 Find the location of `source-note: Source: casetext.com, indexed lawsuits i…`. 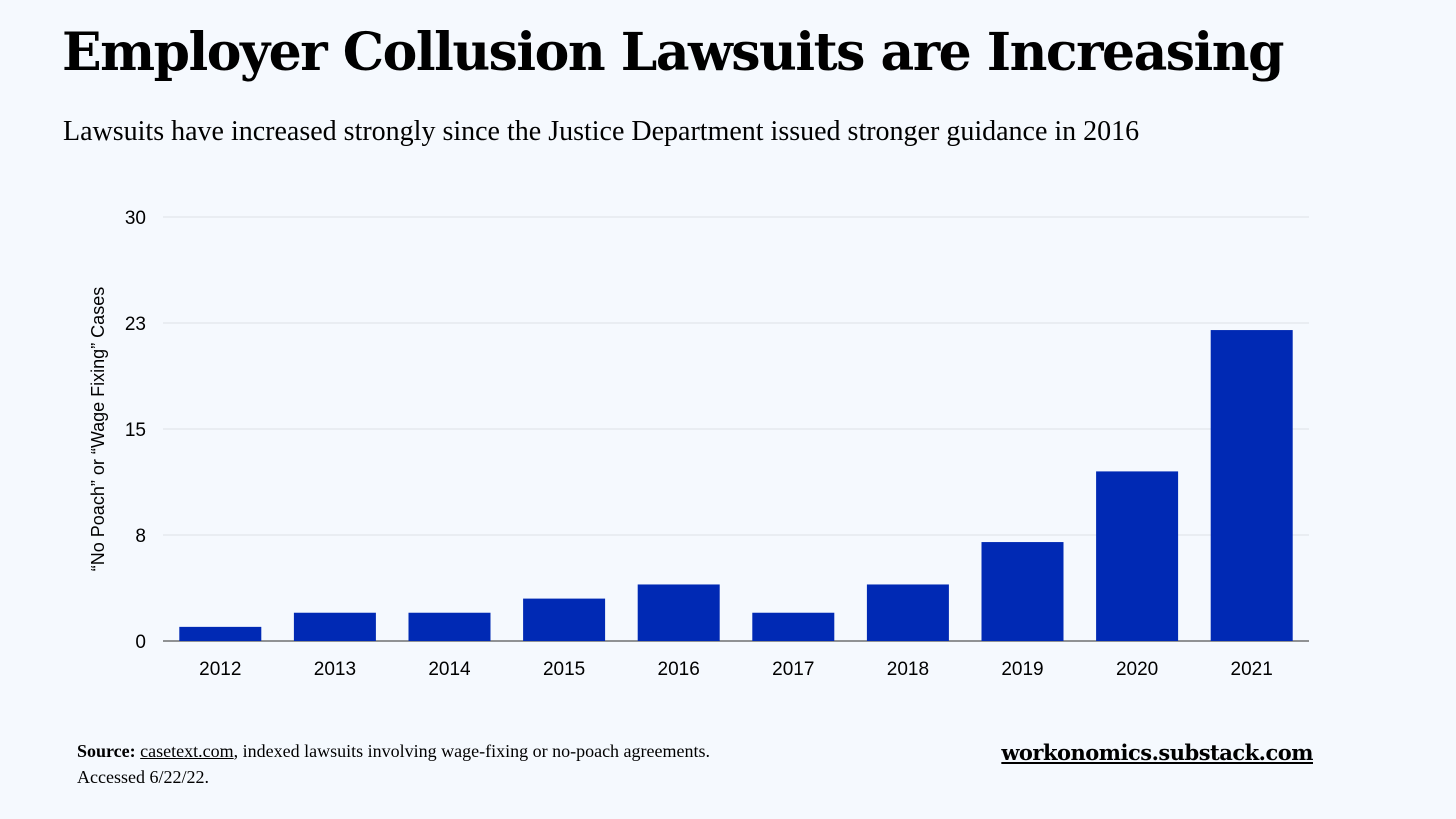

source-note: Source: casetext.com, indexed lawsuits i… is located at coordinates (393, 764).